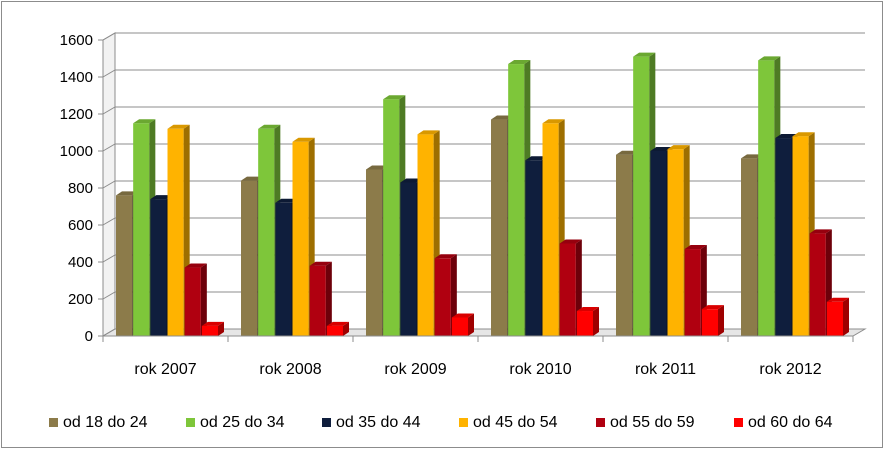  What do you see at coordinates (790, 369) in the screenshot?
I see `x-tick-label: rok 2012` at bounding box center [790, 369].